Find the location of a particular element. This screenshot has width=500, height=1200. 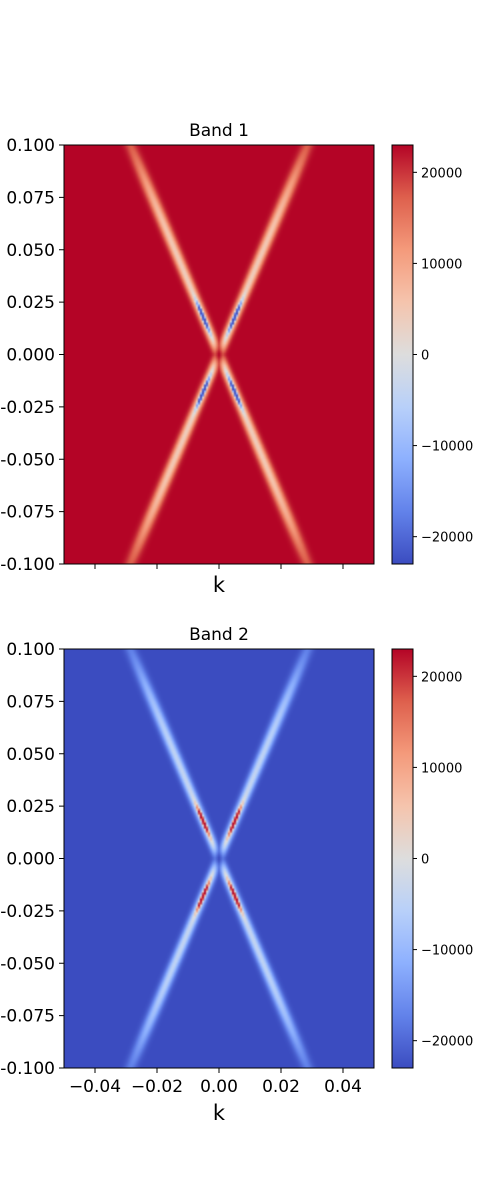

chart-title: Band 2 is located at coordinates (219, 635).